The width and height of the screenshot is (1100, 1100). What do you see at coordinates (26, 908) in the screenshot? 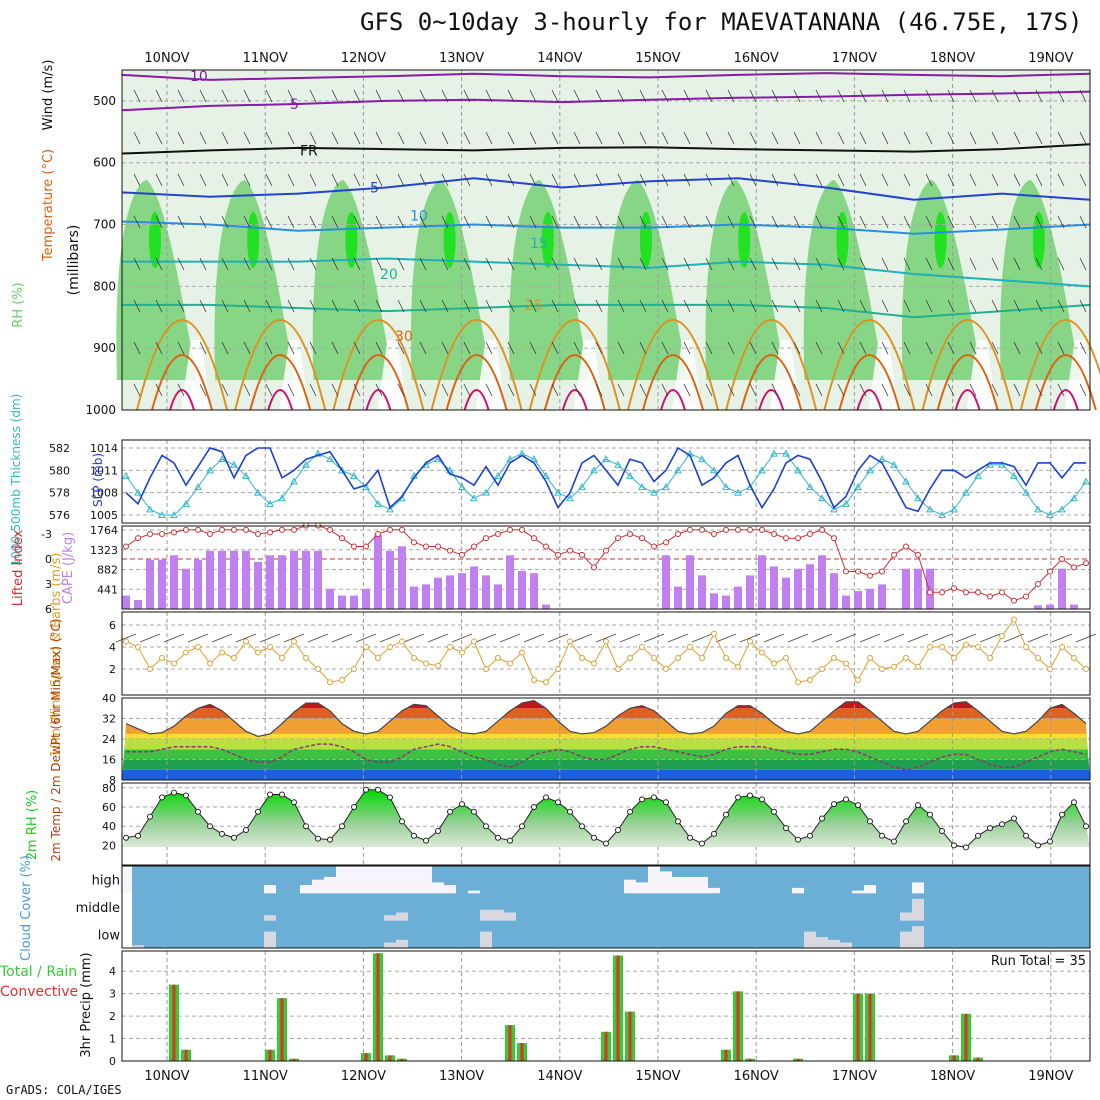
I see `y-axis-label: Cloud Cover (%)` at bounding box center [26, 908].